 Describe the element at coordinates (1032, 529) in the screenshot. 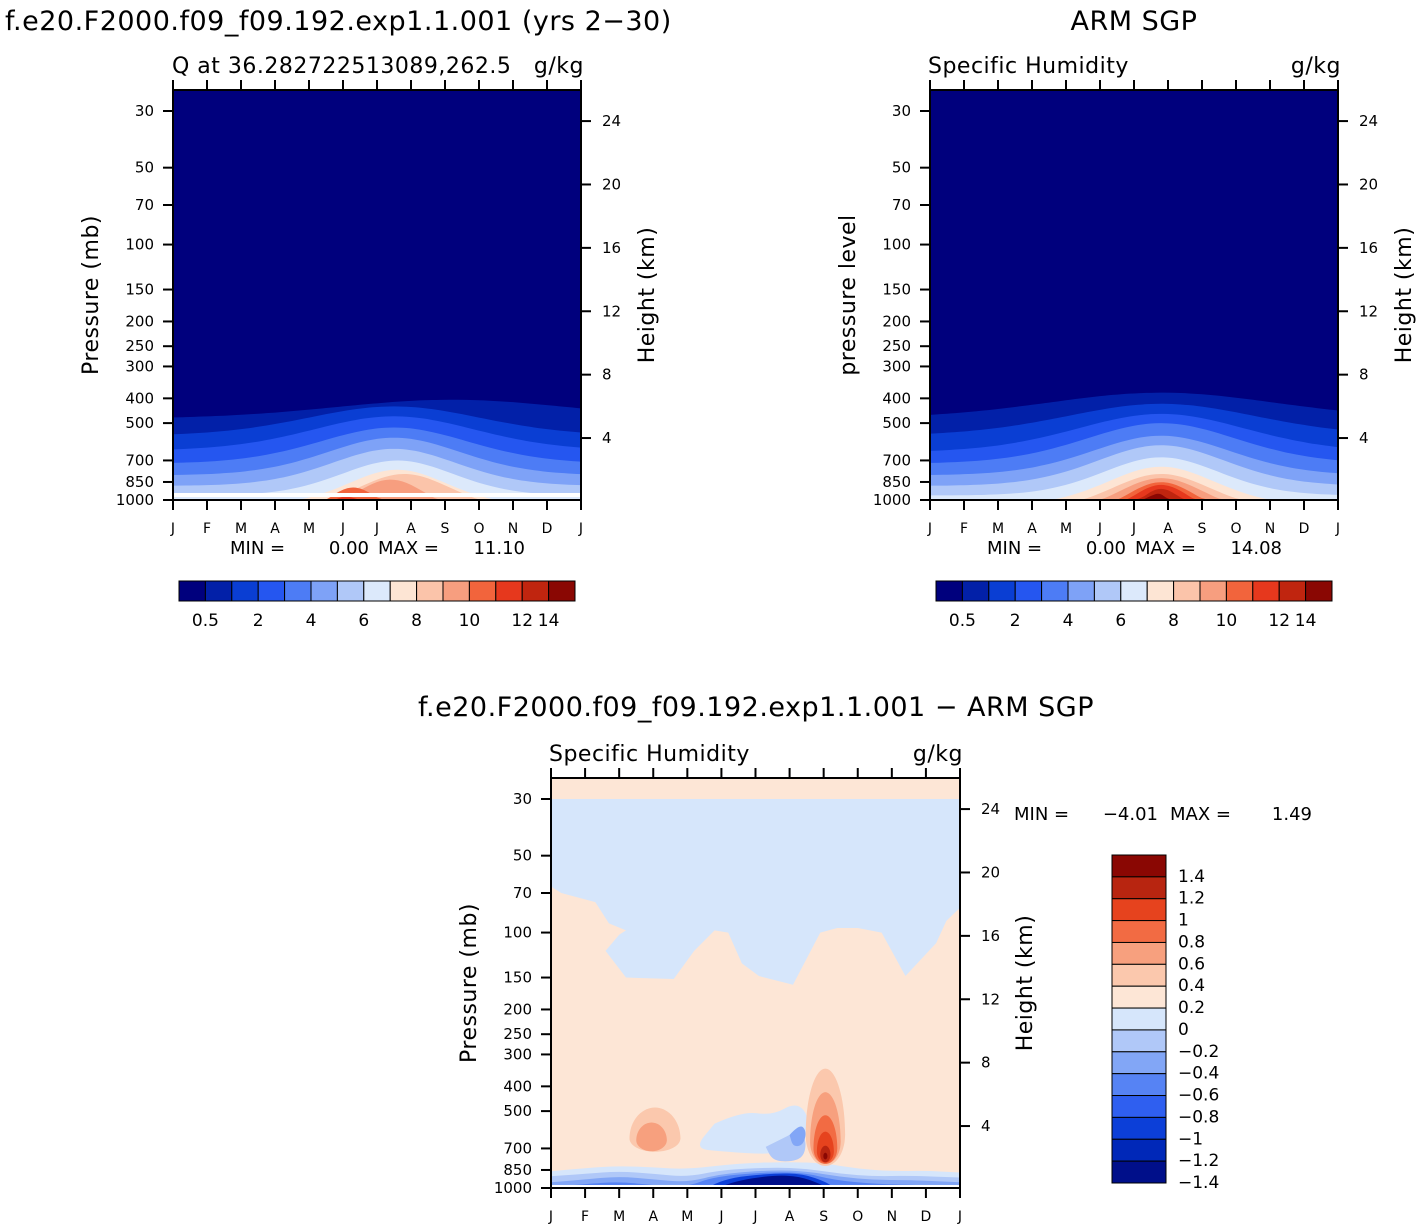

I see `obs-month-label: A` at that location.